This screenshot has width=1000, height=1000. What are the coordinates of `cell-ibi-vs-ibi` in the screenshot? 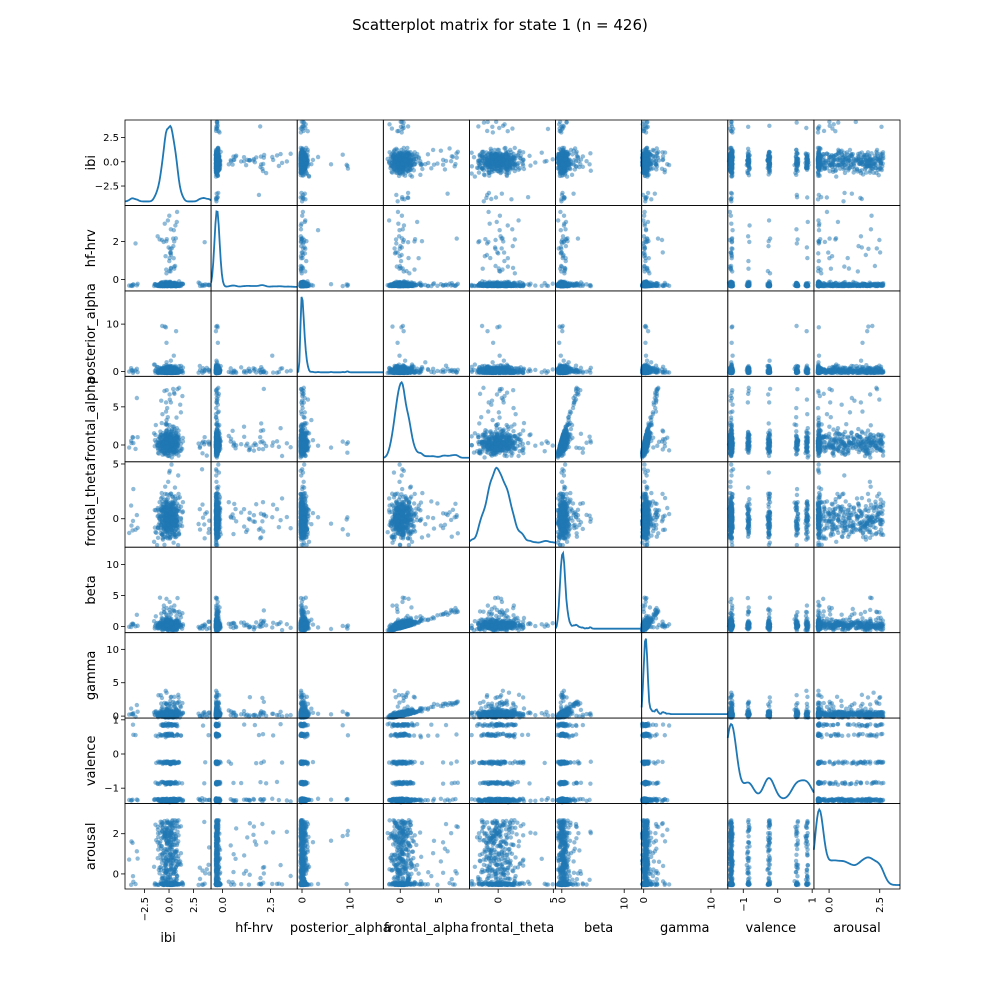 It's located at (168, 162).